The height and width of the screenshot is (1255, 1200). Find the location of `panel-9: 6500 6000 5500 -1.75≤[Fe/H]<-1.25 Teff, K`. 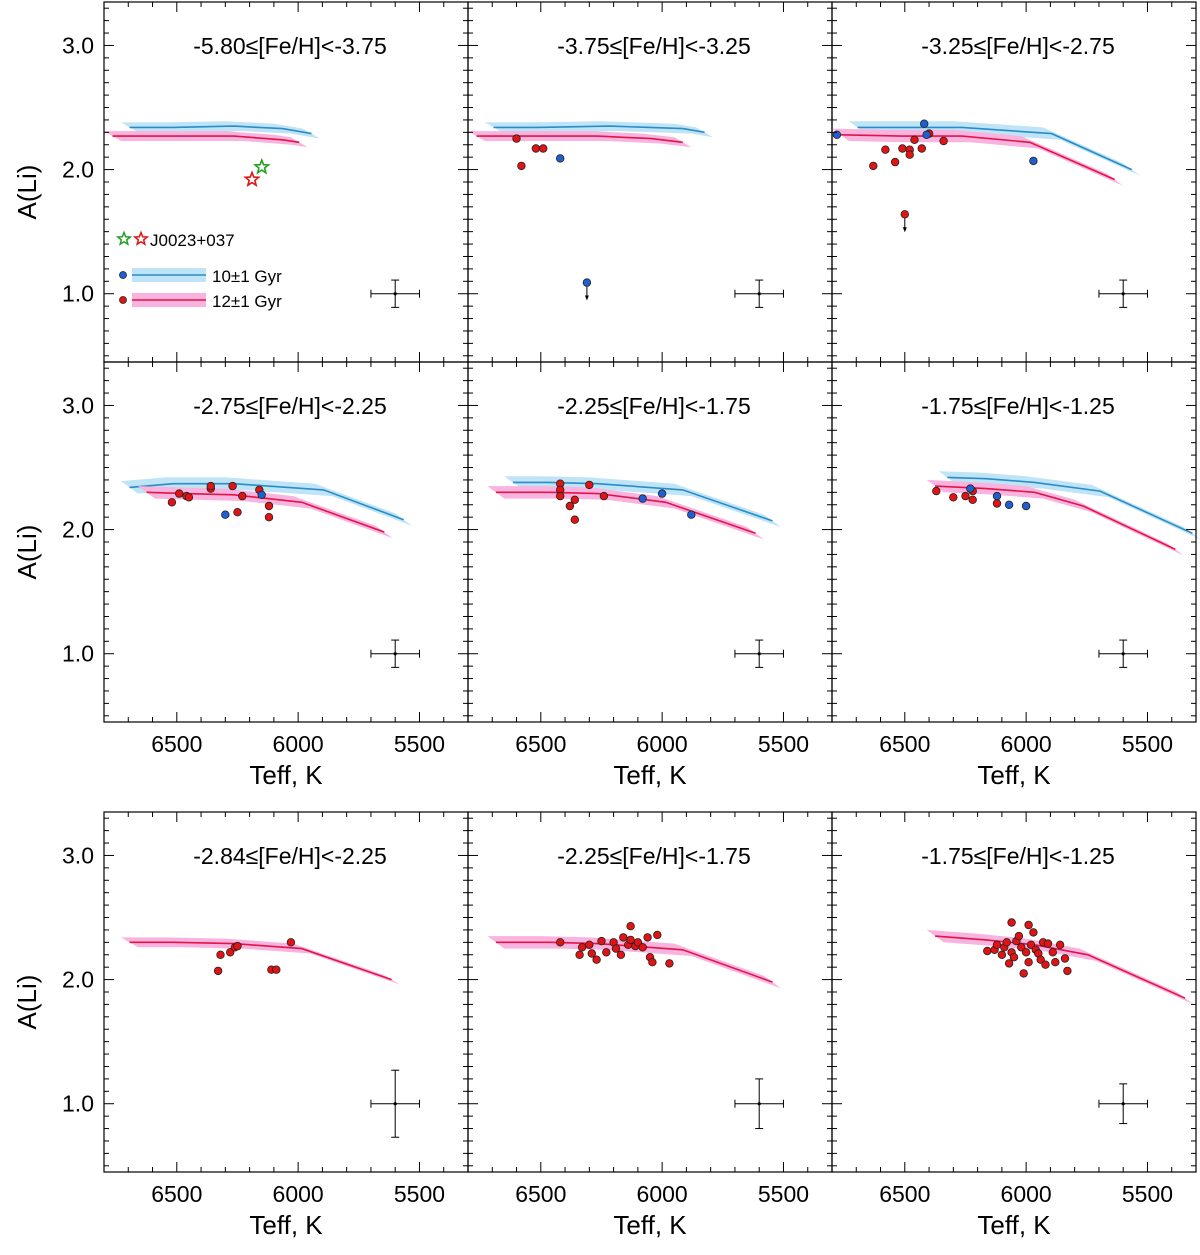

panel-9: 6500 6000 5500 -1.75≤[Fe/H]<-1.25 Teff, K is located at coordinates (1014, 1025).